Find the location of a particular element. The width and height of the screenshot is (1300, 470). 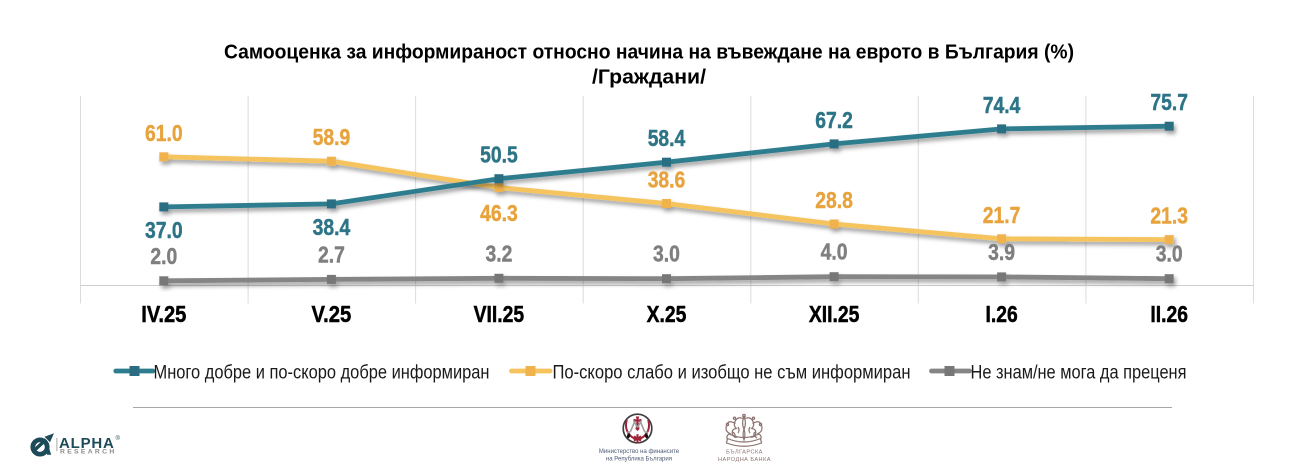

svg-text: 21.3 is located at coordinates (1169, 216).